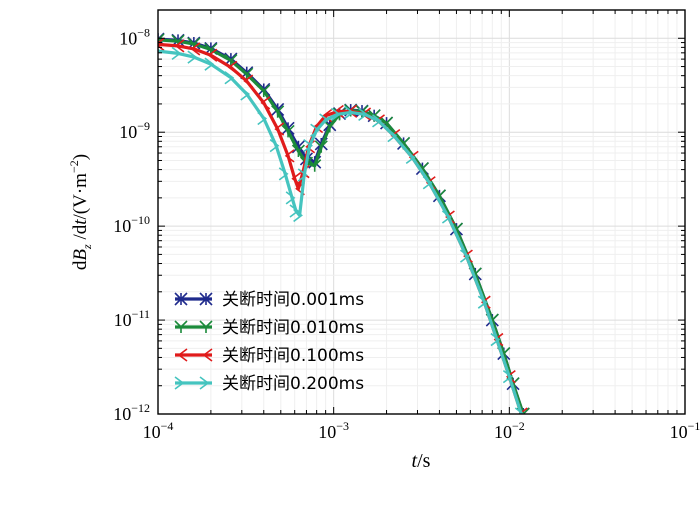 This screenshot has height=527, width=700. Describe the element at coordinates (293, 300) in the screenshot. I see `legend-label: 关断时间0.001ms` at that location.